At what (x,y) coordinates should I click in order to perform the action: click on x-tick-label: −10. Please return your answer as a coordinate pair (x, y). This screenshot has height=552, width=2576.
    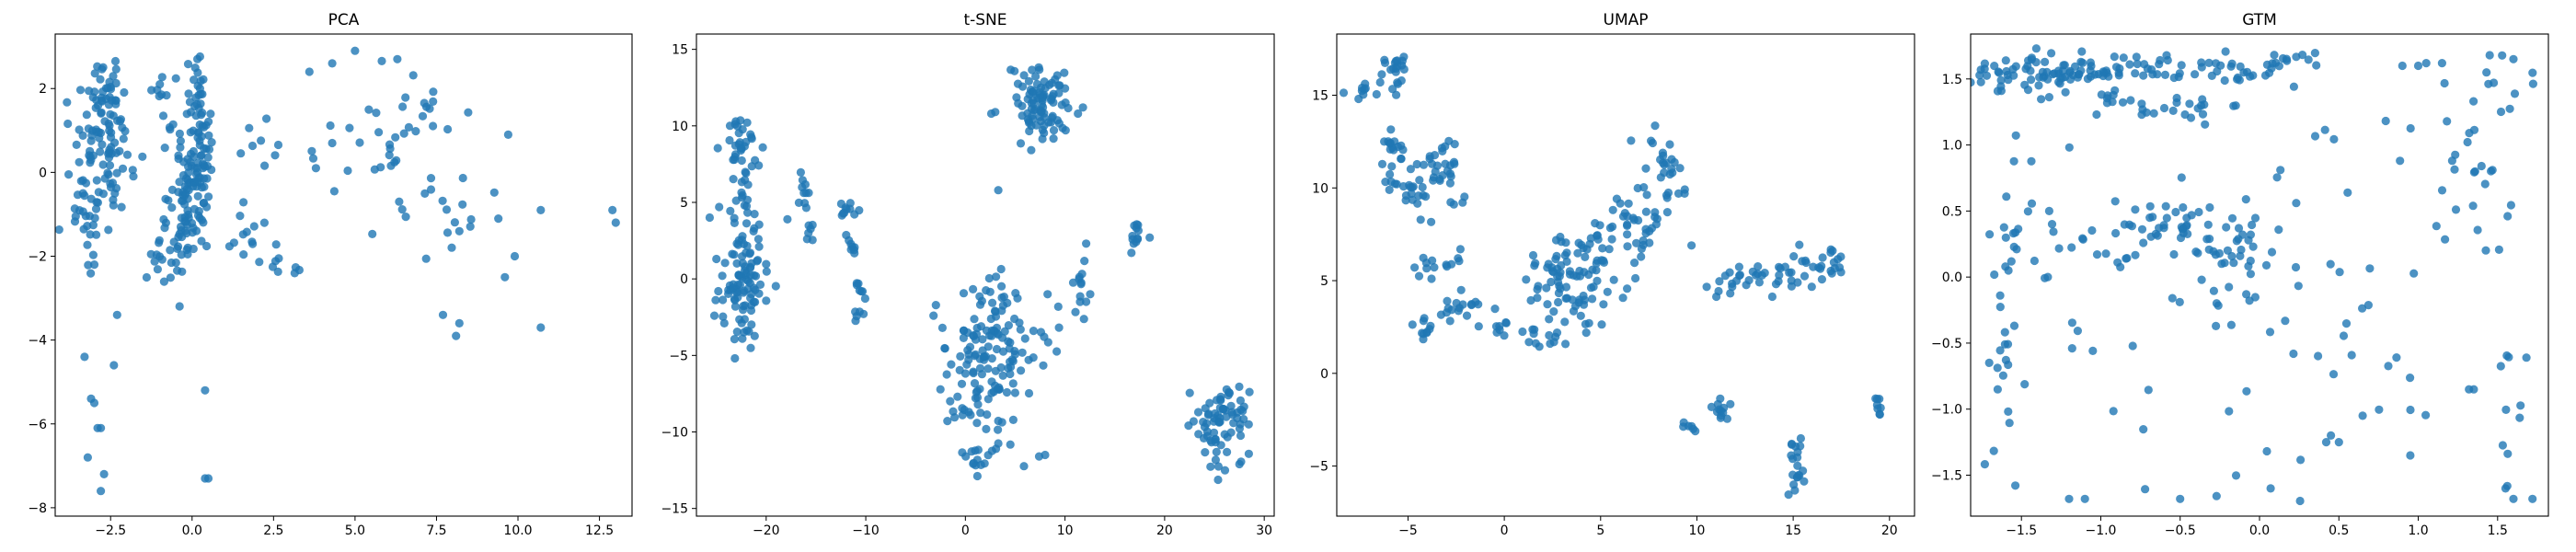
    Looking at the image, I should click on (866, 530).